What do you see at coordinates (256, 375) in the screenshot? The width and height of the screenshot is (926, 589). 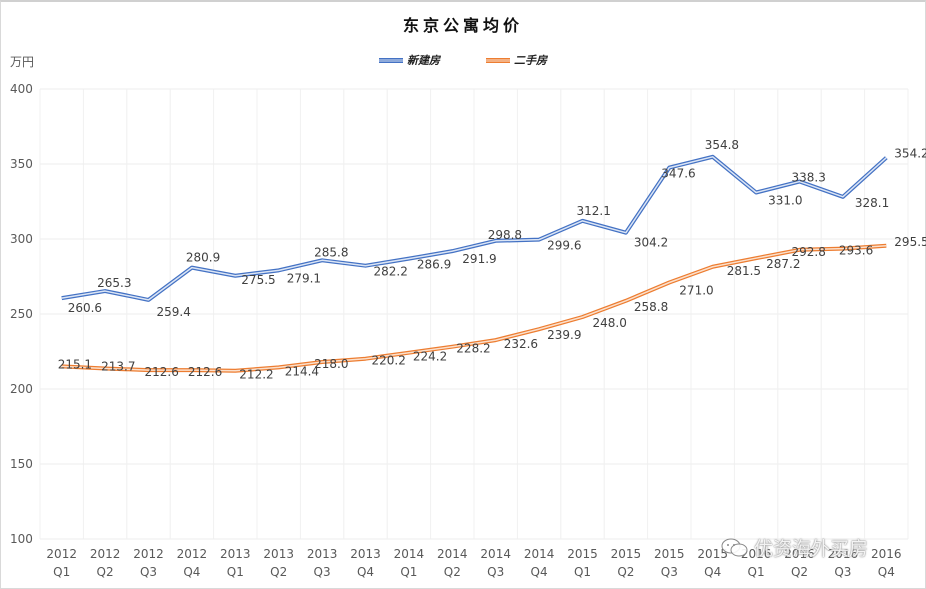 I see `data-label: 212.2` at bounding box center [256, 375].